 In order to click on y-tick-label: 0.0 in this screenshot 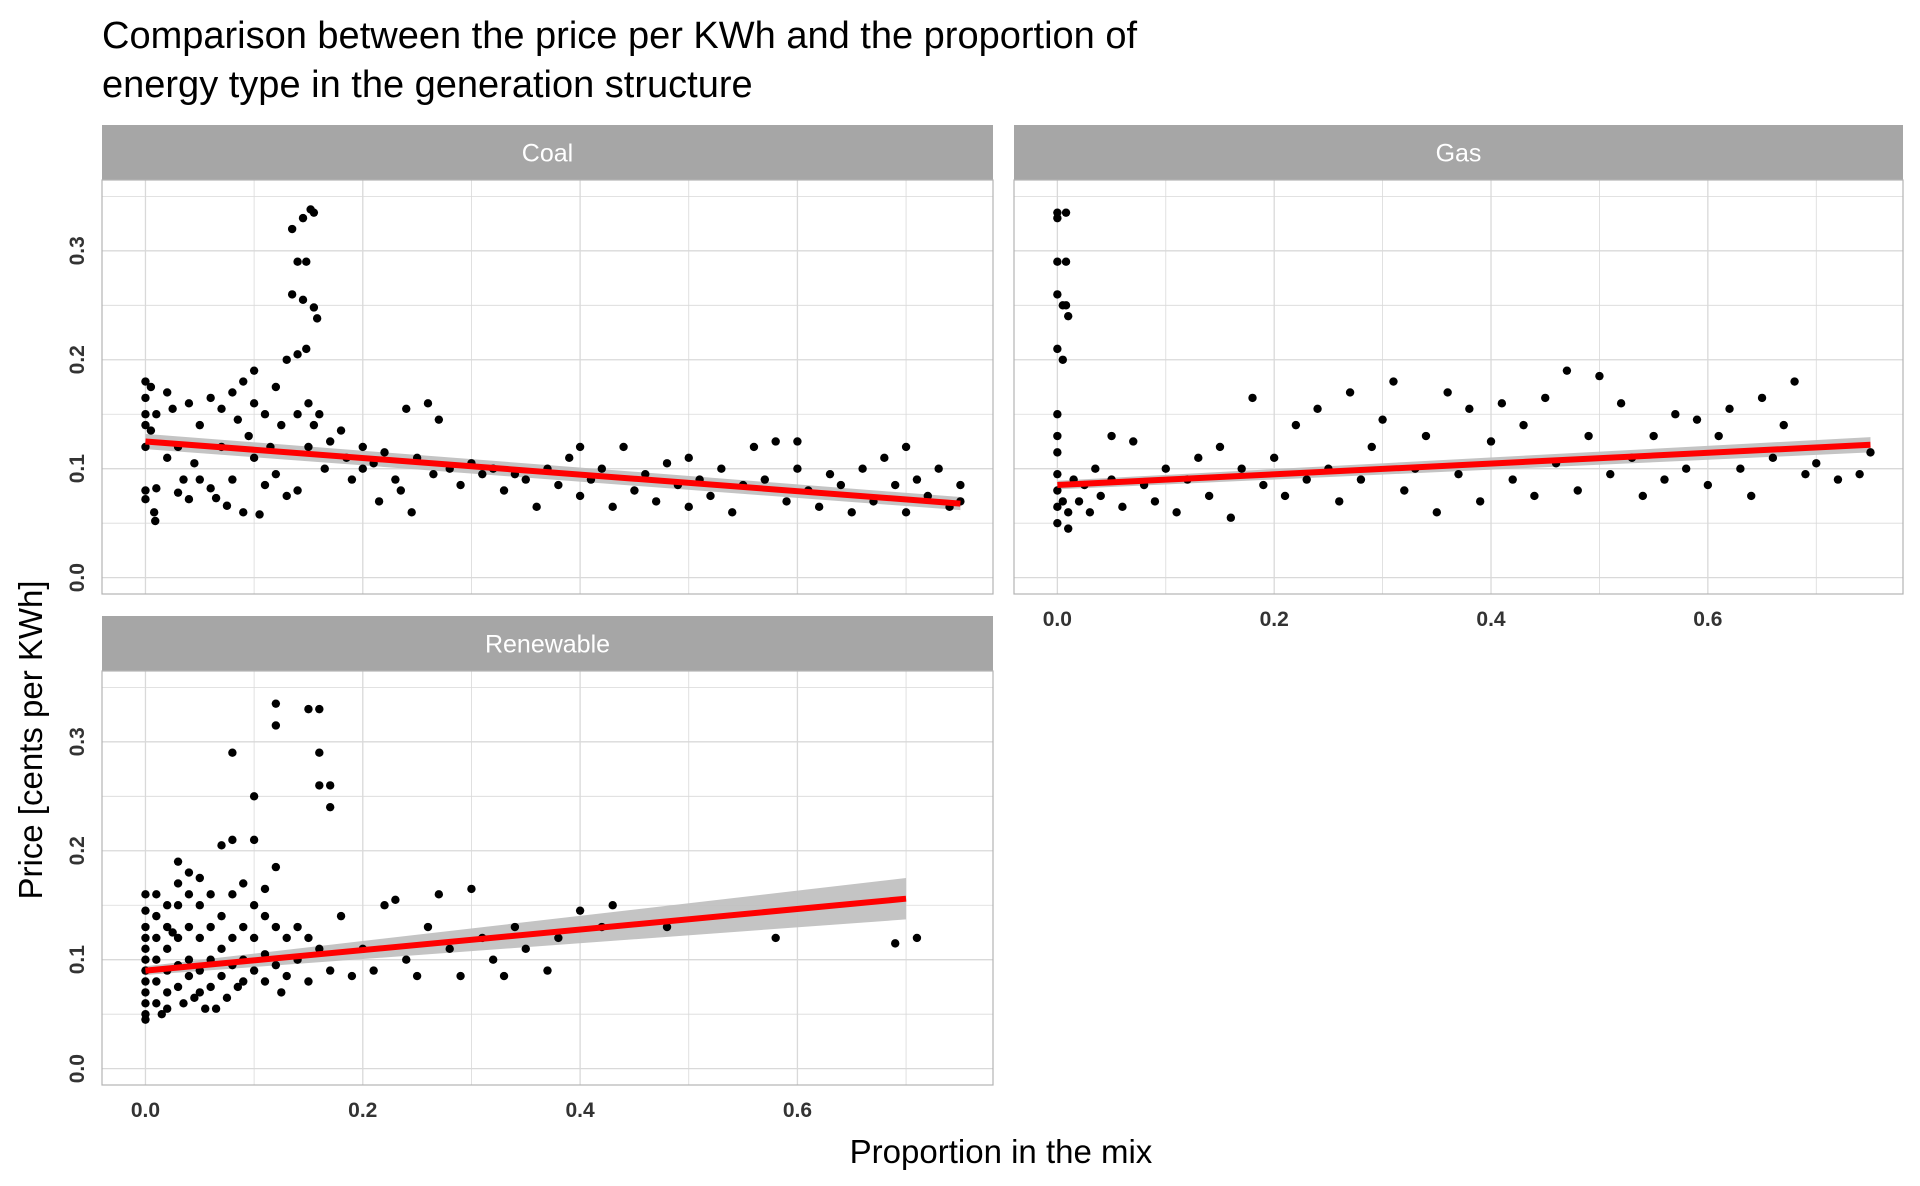, I will do `click(77, 577)`.